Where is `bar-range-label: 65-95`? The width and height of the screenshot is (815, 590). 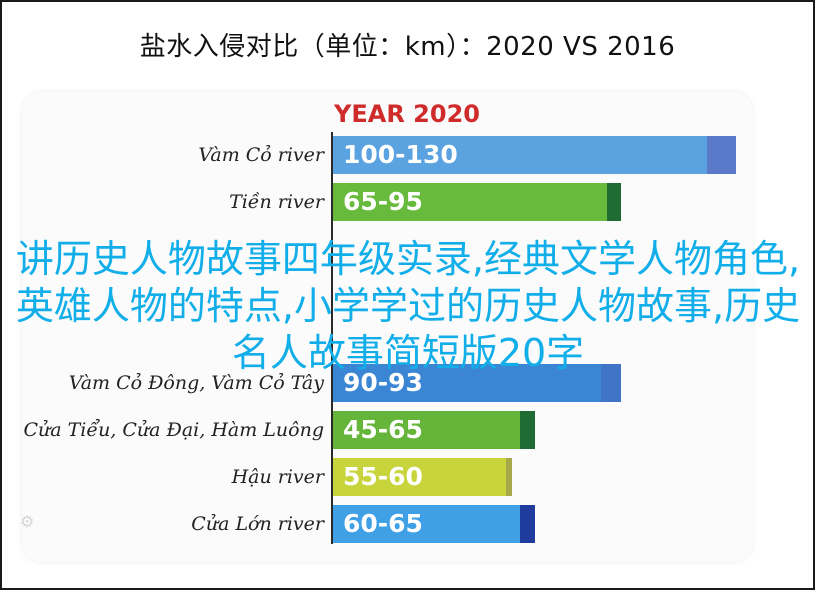 bar-range-label: 65-95 is located at coordinates (383, 201).